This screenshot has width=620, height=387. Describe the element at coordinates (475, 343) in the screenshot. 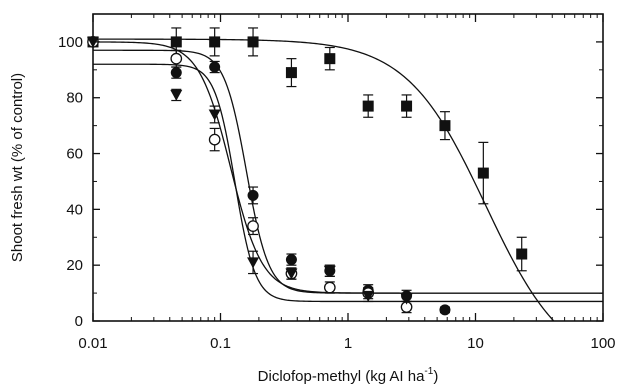

I see `x-tick-label: 10` at that location.